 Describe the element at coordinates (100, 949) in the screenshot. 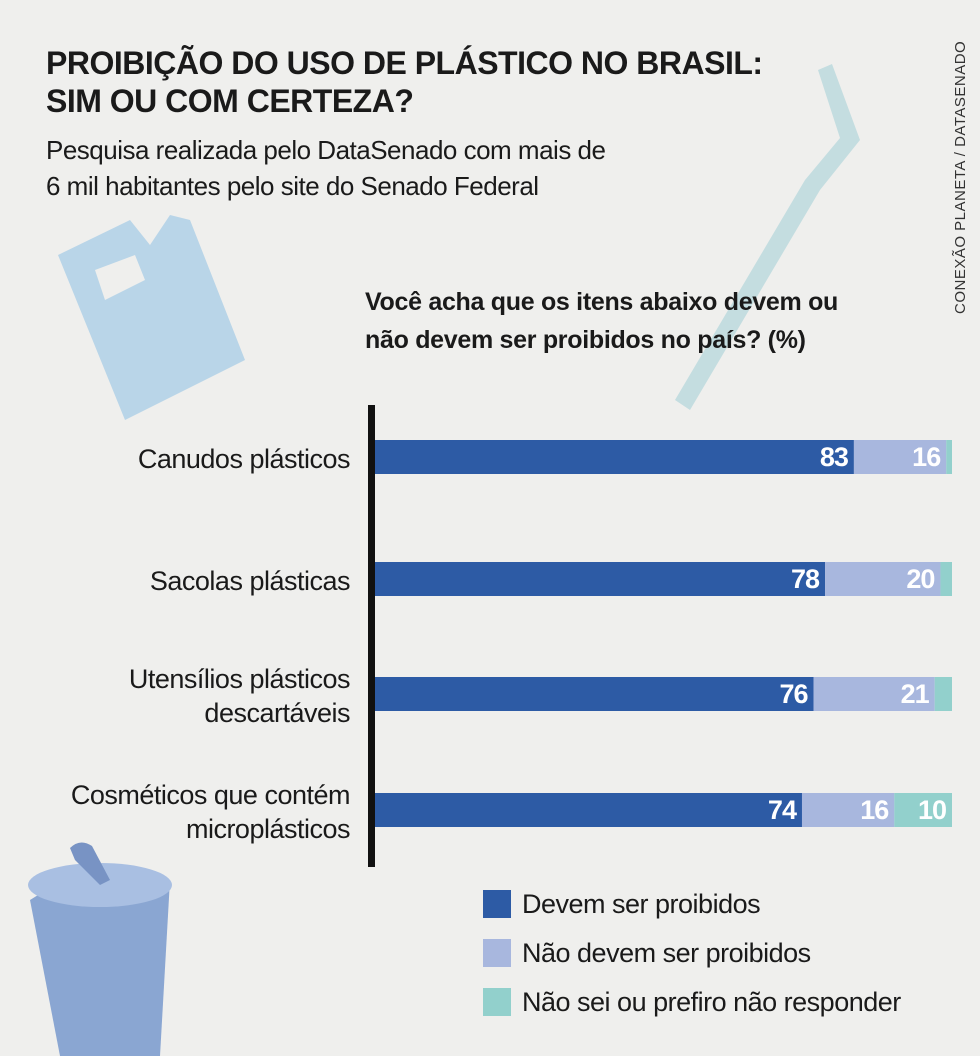

I see `cup-illustration` at that location.